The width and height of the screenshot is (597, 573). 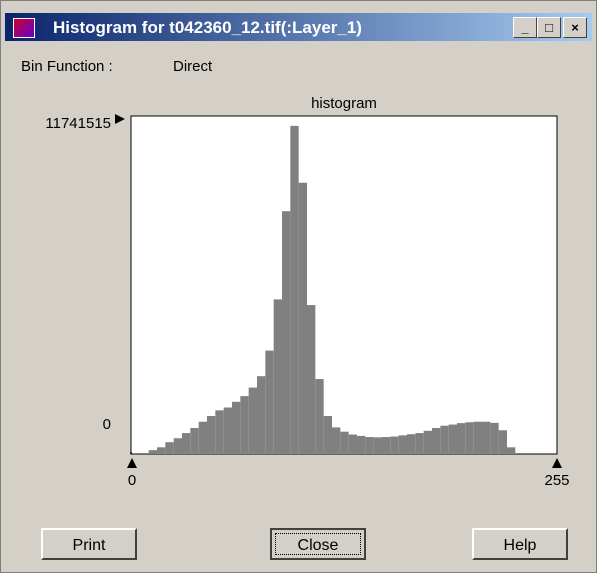 What do you see at coordinates (520, 544) in the screenshot?
I see `help-button: Help` at bounding box center [520, 544].